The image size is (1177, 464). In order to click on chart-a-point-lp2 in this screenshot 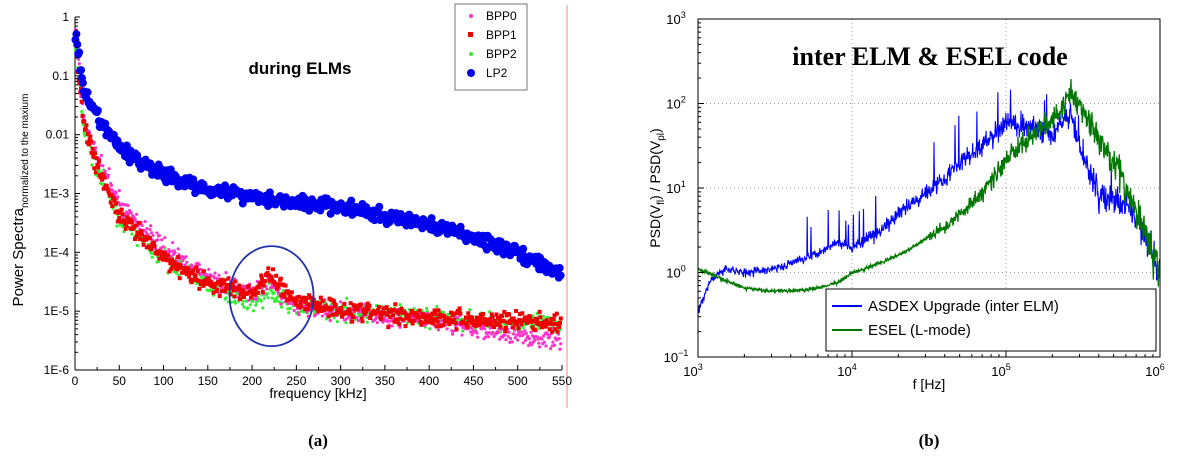, I will do `click(379, 206)`.